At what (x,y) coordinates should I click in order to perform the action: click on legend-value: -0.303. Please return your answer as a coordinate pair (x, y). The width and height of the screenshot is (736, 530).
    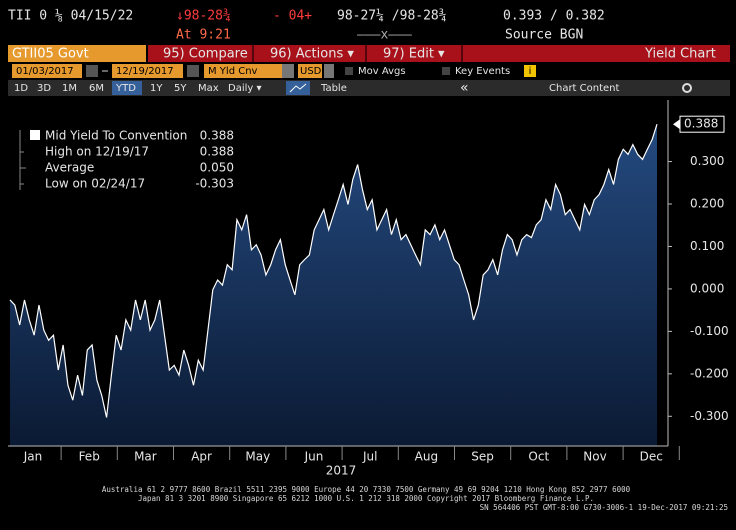
    Looking at the image, I should click on (214, 184).